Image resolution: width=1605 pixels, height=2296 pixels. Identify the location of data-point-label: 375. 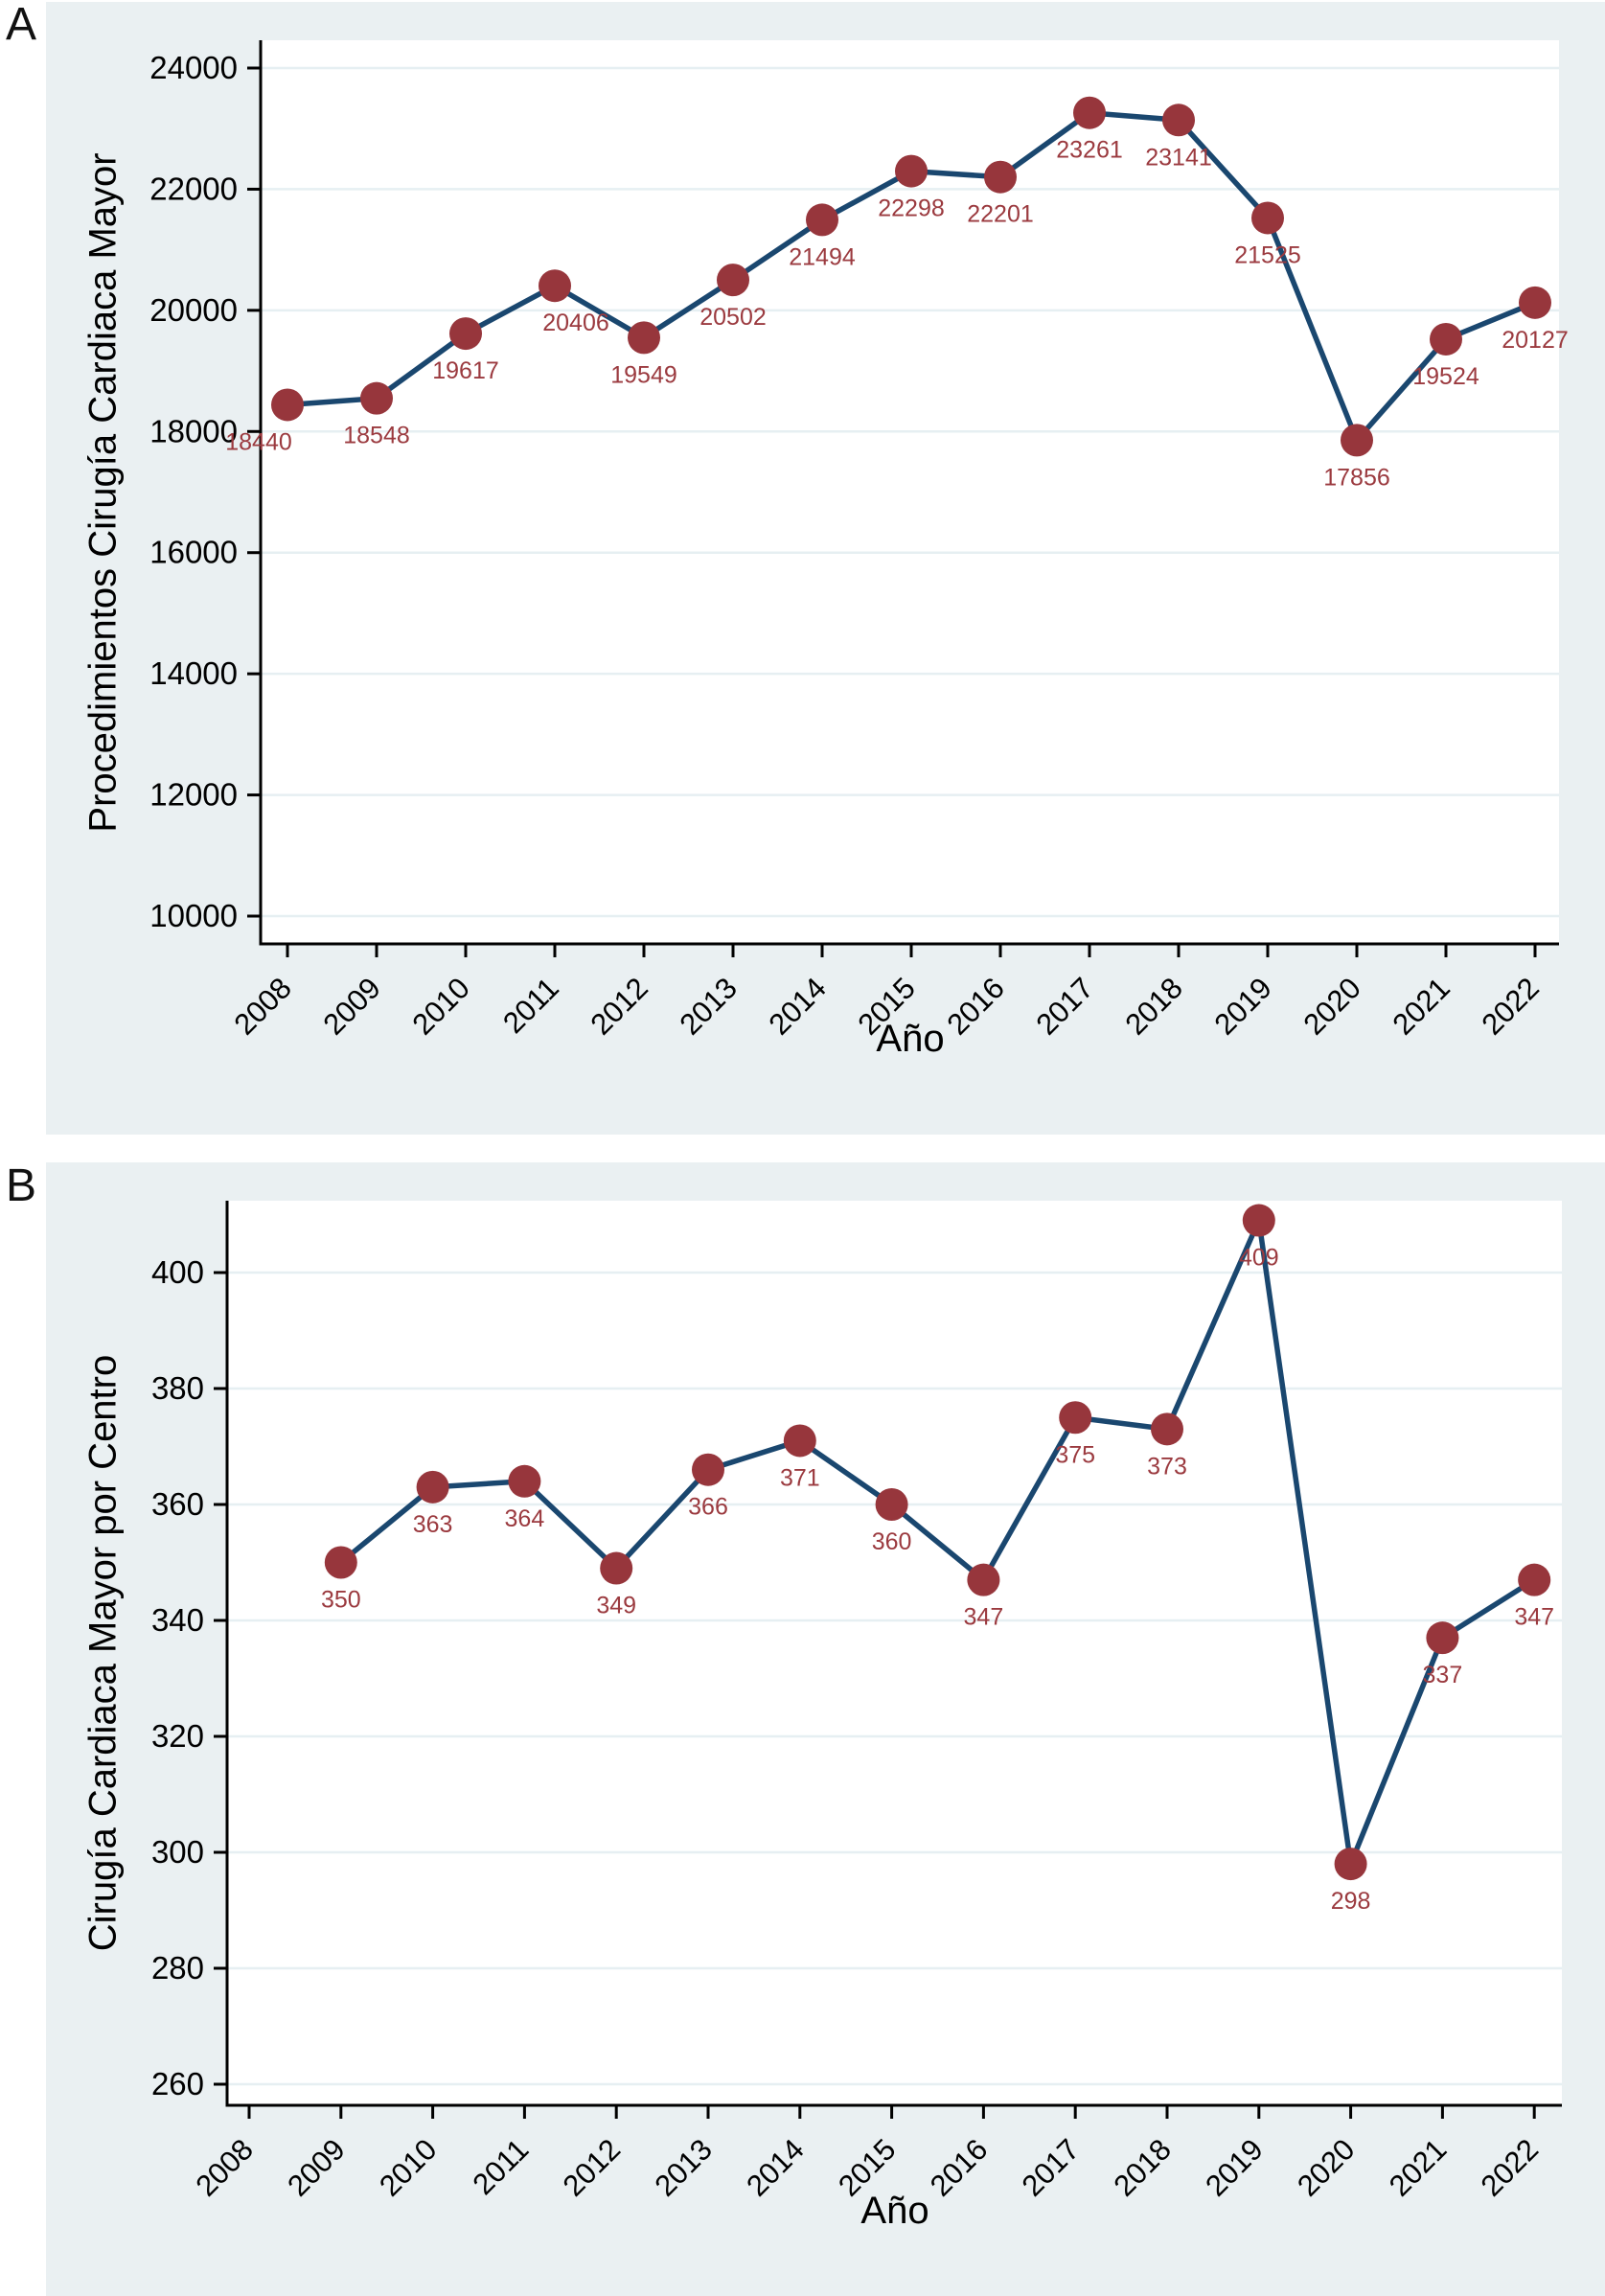
(1075, 1454).